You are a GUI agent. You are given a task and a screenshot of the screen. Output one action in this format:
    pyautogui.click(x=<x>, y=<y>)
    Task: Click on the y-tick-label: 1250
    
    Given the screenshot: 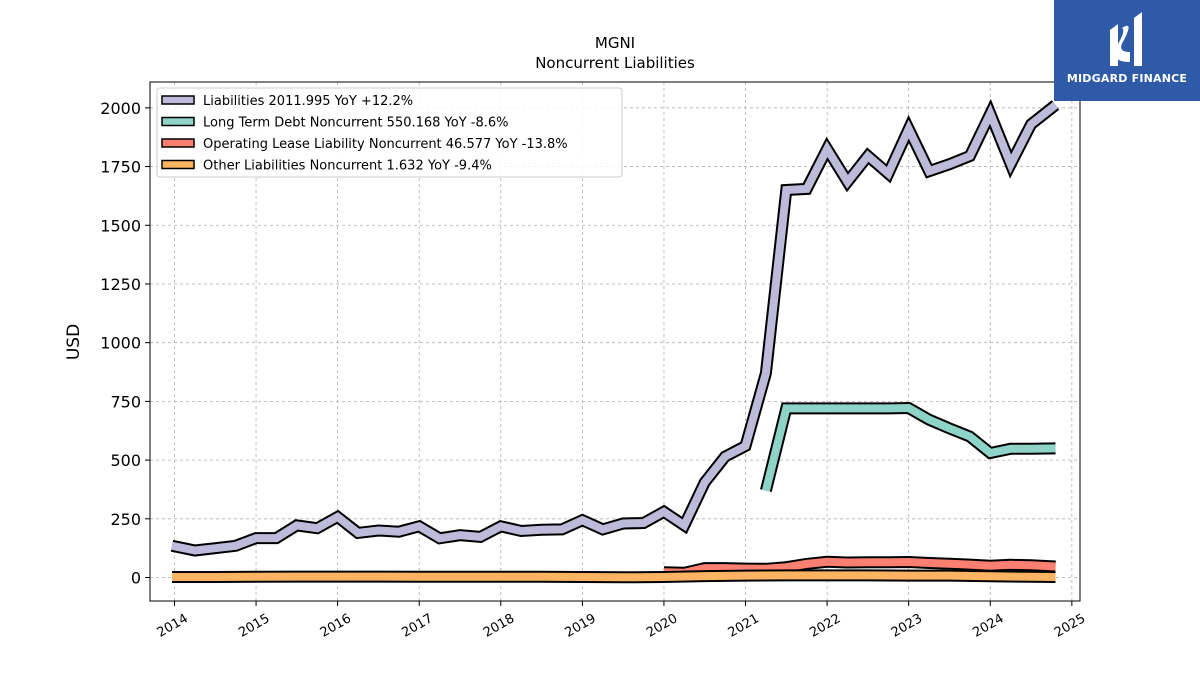 What is the action you would take?
    pyautogui.click(x=120, y=284)
    